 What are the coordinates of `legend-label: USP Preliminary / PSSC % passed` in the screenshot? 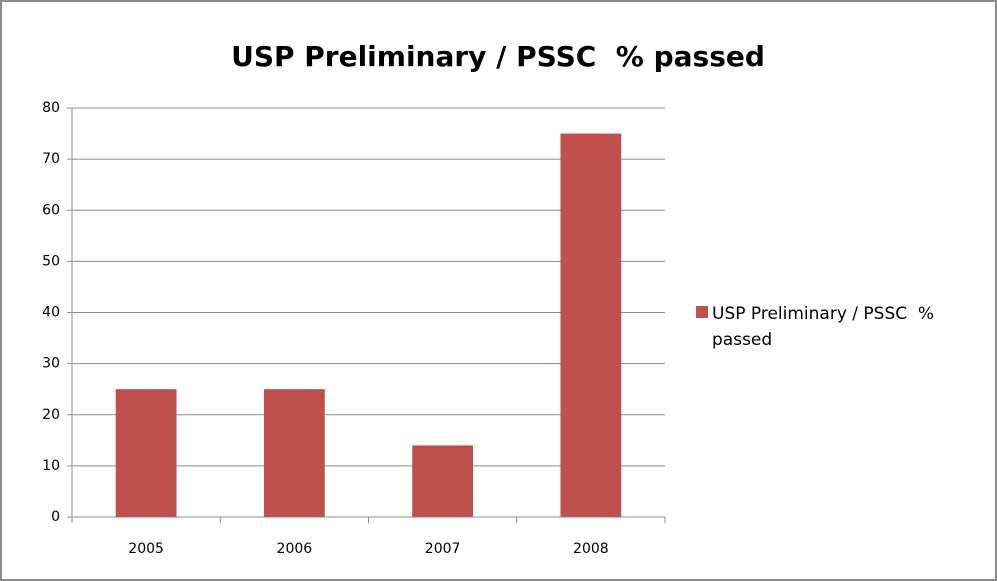 It's located at (826, 327).